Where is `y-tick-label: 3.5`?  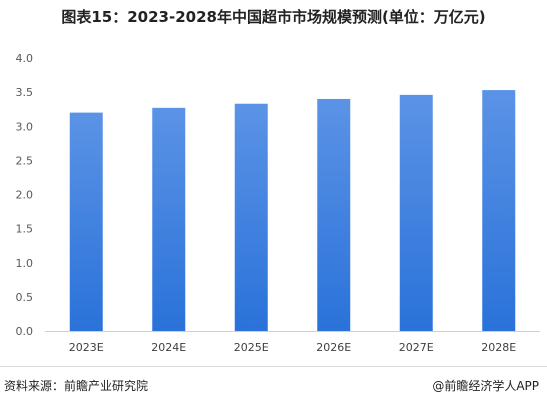 y-tick-label: 3.5 is located at coordinates (25, 92).